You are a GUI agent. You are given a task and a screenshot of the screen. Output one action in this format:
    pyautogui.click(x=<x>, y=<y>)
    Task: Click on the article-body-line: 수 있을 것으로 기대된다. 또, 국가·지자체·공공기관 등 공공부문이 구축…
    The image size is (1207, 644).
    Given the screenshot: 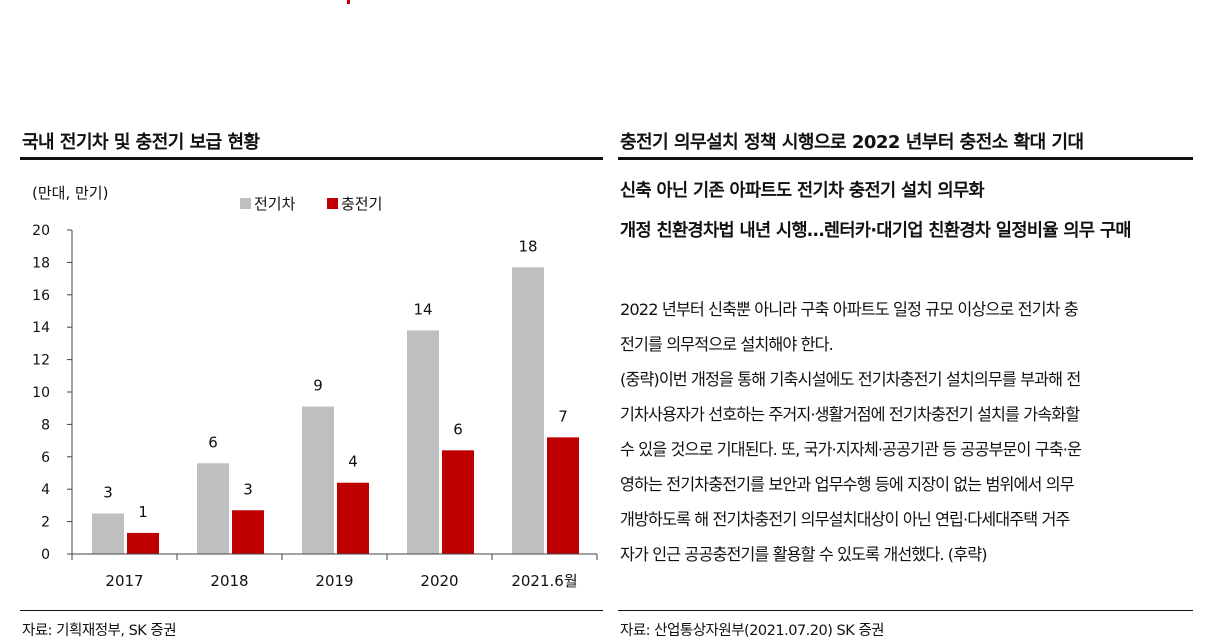 What is the action you would take?
    pyautogui.click(x=851, y=449)
    